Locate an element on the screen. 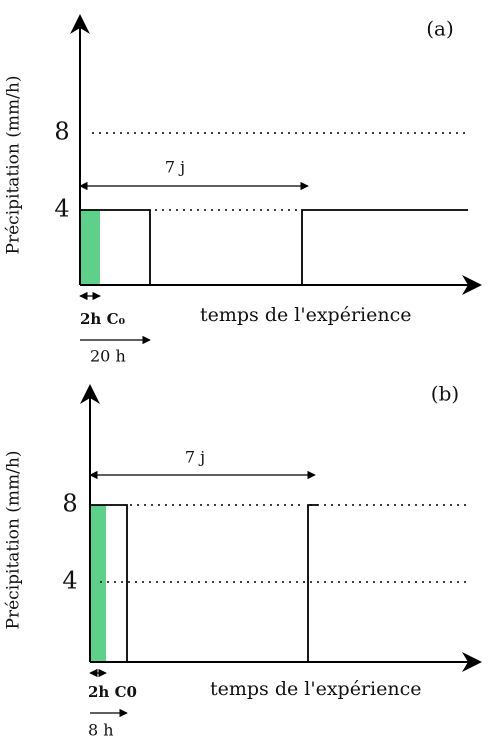 Image resolution: width=491 pixels, height=746 pixels. panel-tag: (b) is located at coordinates (445, 394).